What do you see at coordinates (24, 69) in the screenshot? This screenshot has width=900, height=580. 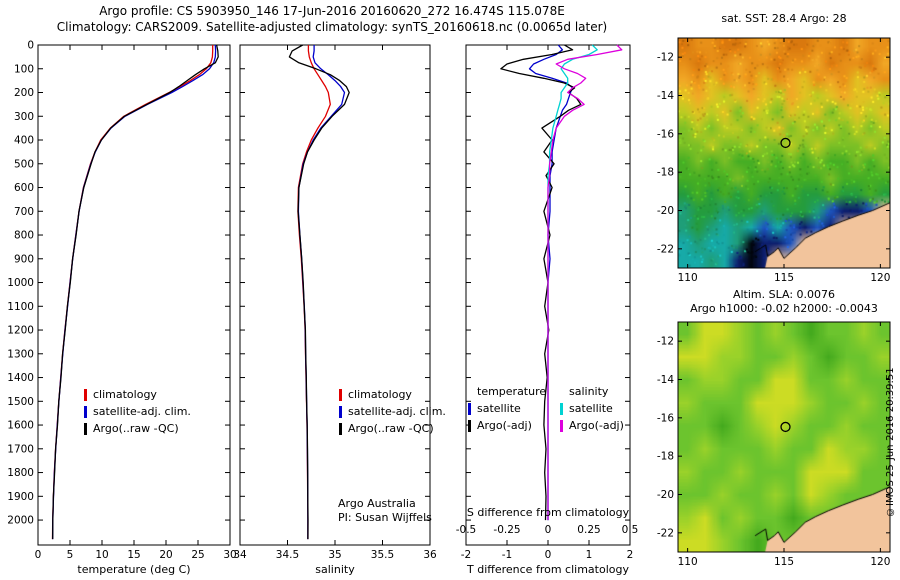 I see `svg-text: 100` at bounding box center [24, 69].